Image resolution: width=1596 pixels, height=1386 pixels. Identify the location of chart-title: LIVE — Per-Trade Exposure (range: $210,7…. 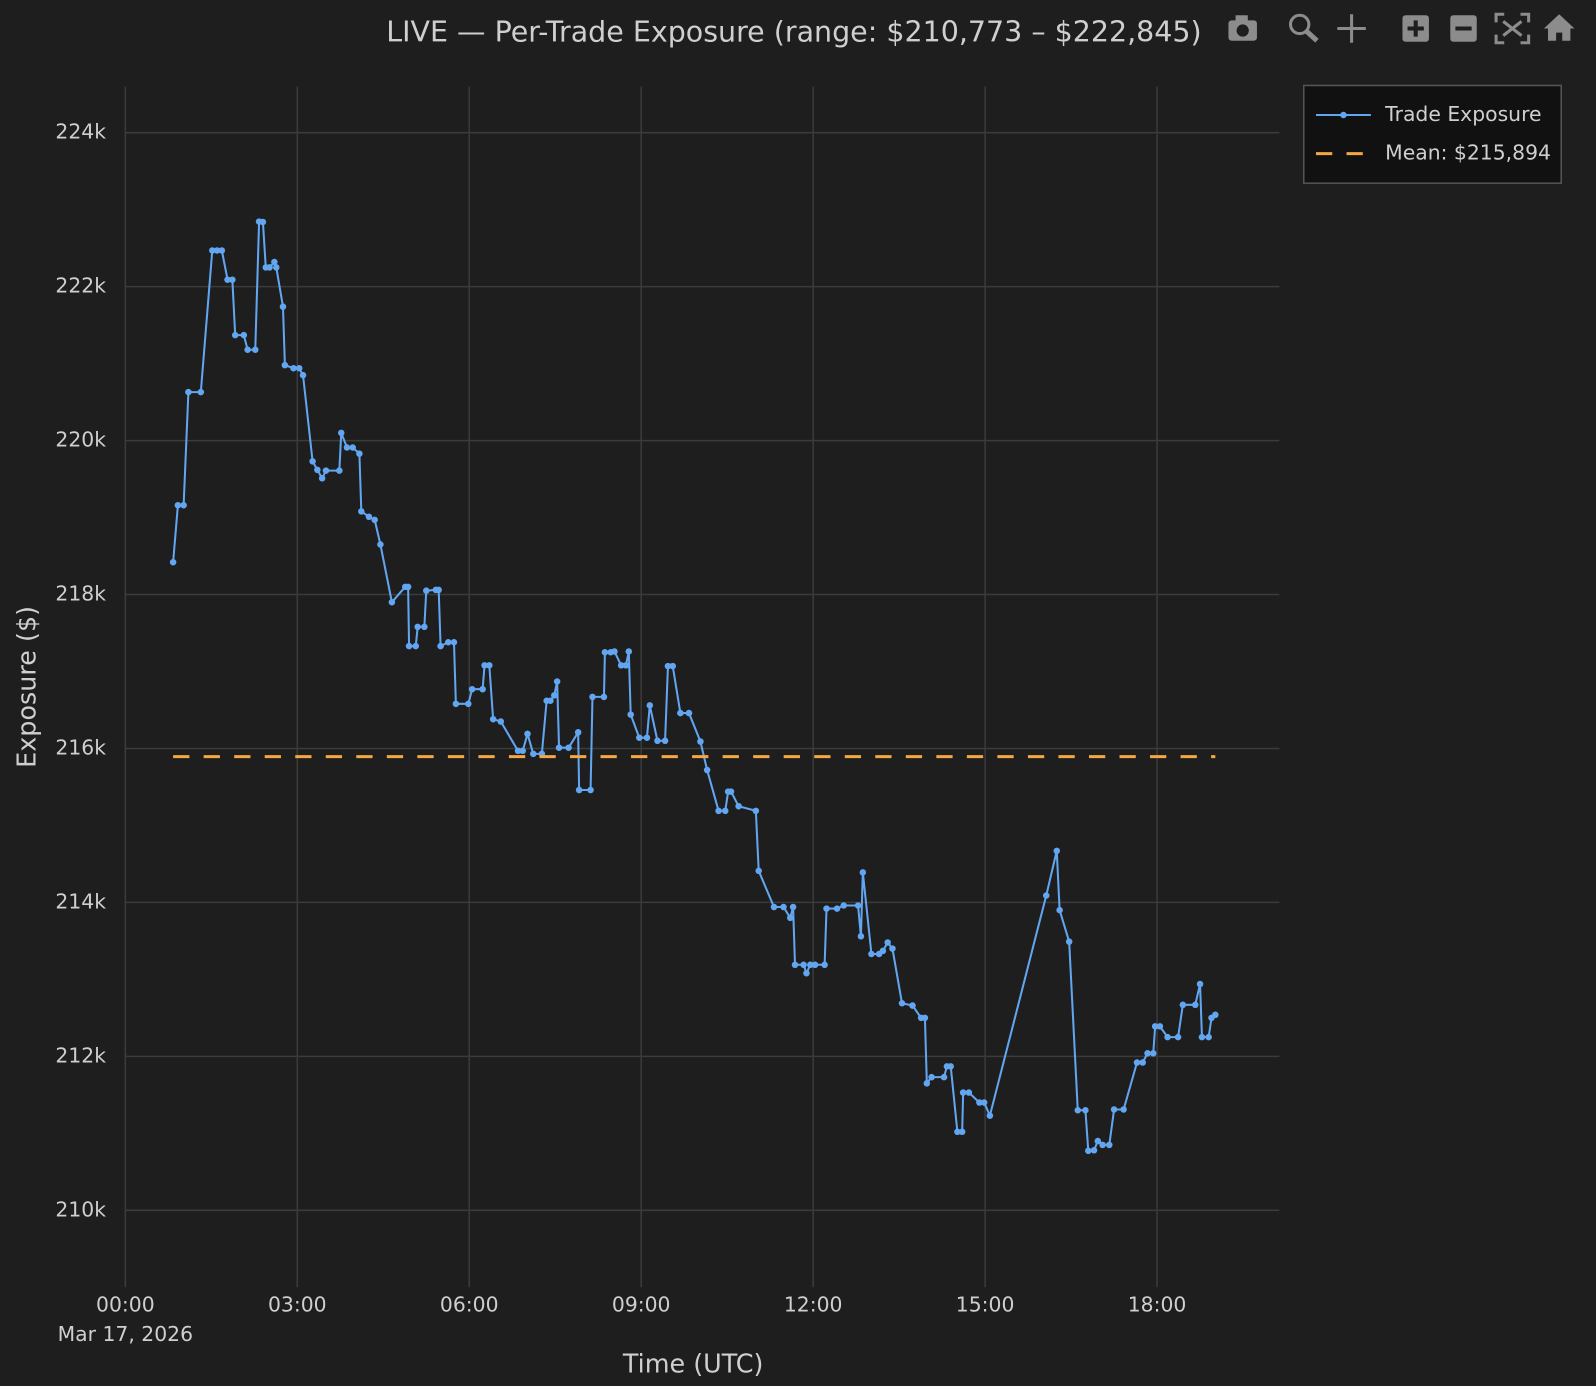
(793, 32).